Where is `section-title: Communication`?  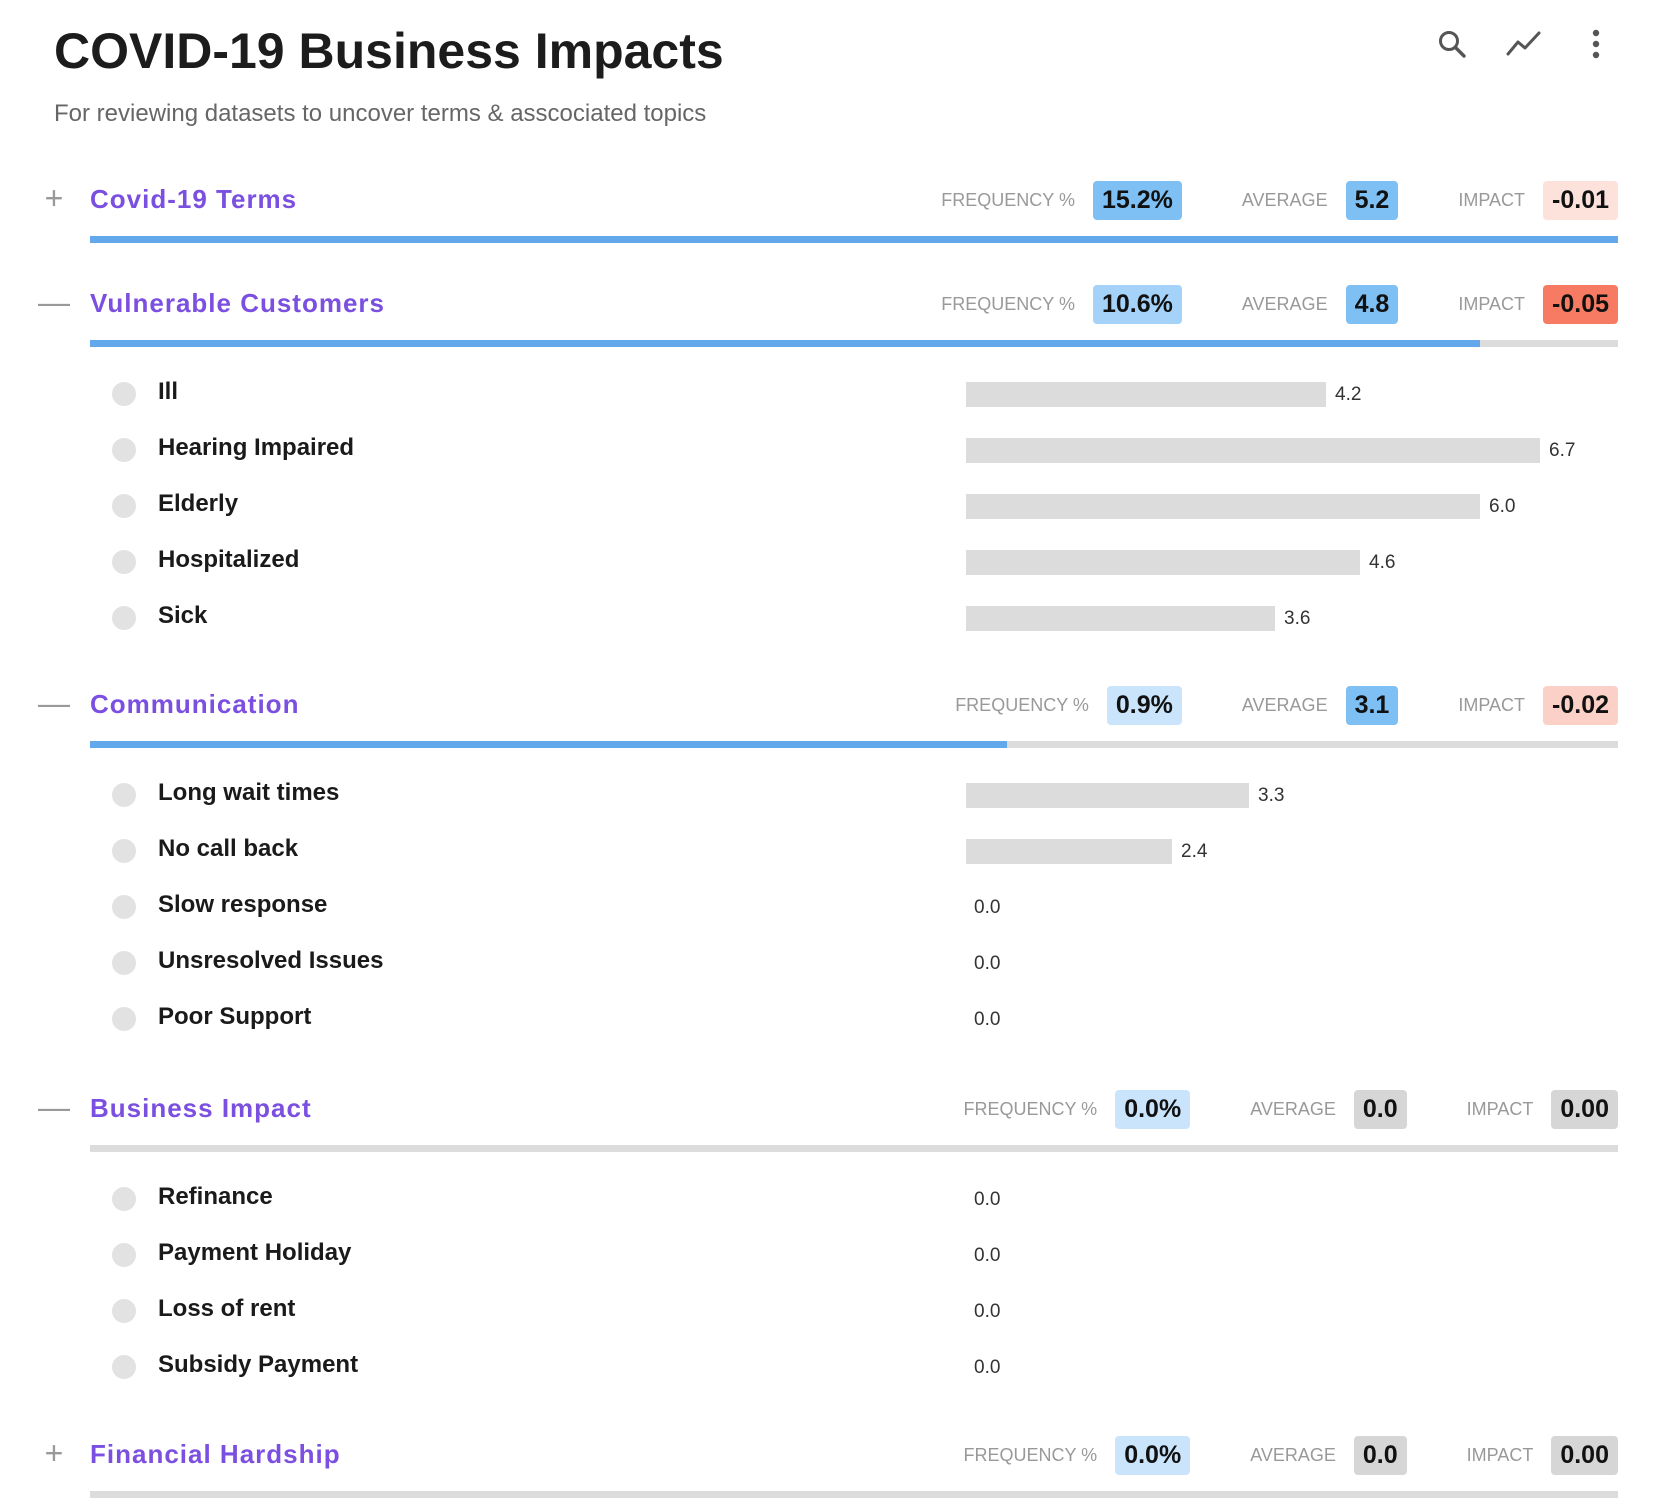
section-title: Communication is located at coordinates (195, 704).